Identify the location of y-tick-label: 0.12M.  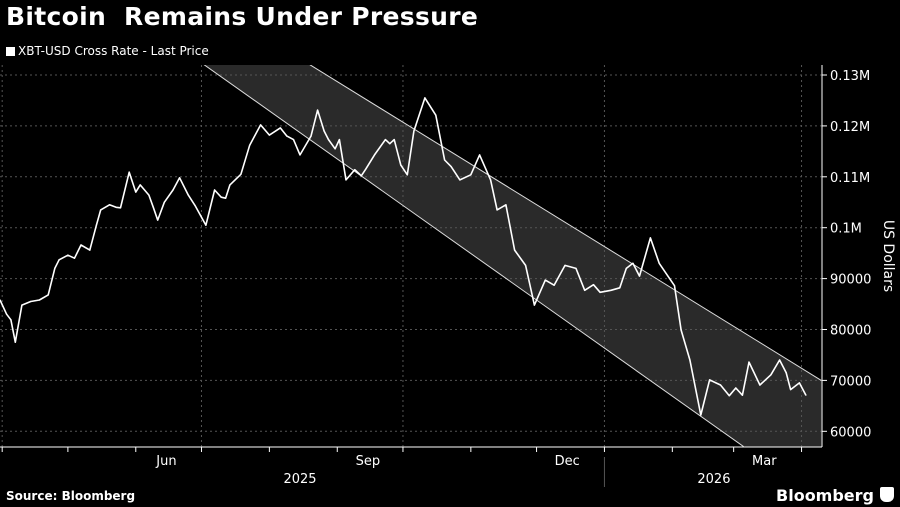
(850, 127).